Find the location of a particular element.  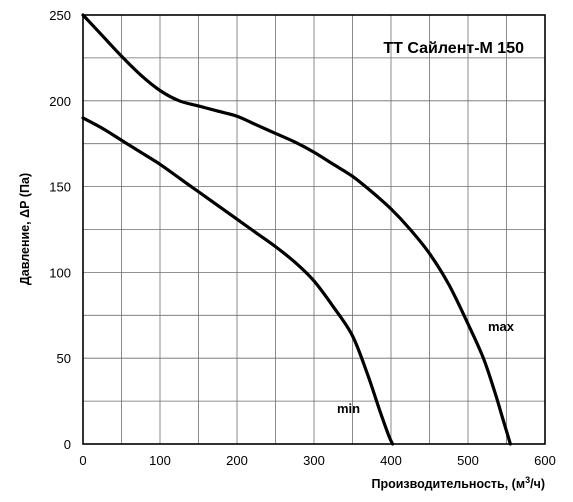

x-tick-label: 200 is located at coordinates (237, 460).